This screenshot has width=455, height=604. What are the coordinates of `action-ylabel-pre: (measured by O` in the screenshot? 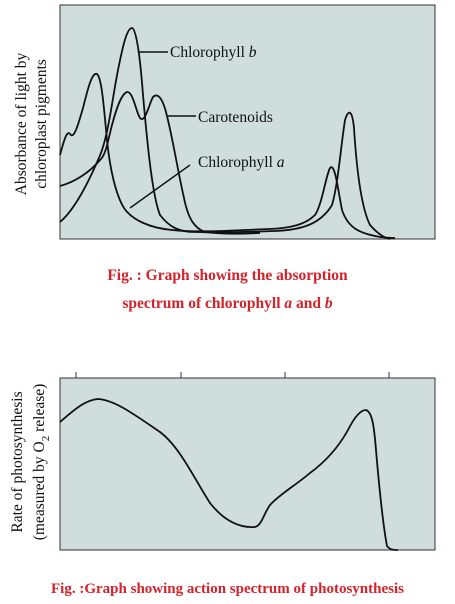 It's located at (39, 490).